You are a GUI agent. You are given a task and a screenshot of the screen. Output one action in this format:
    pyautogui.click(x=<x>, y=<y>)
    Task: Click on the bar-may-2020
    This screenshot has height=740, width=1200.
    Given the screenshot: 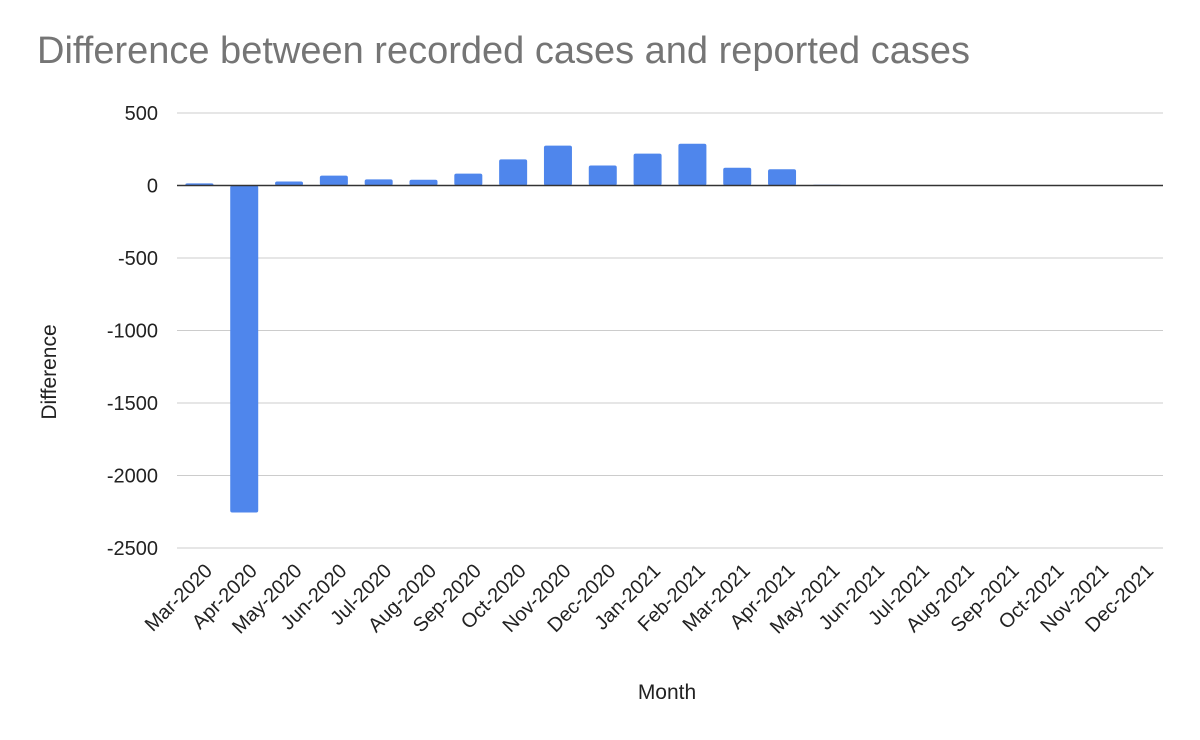 What is the action you would take?
    pyautogui.click(x=289, y=183)
    